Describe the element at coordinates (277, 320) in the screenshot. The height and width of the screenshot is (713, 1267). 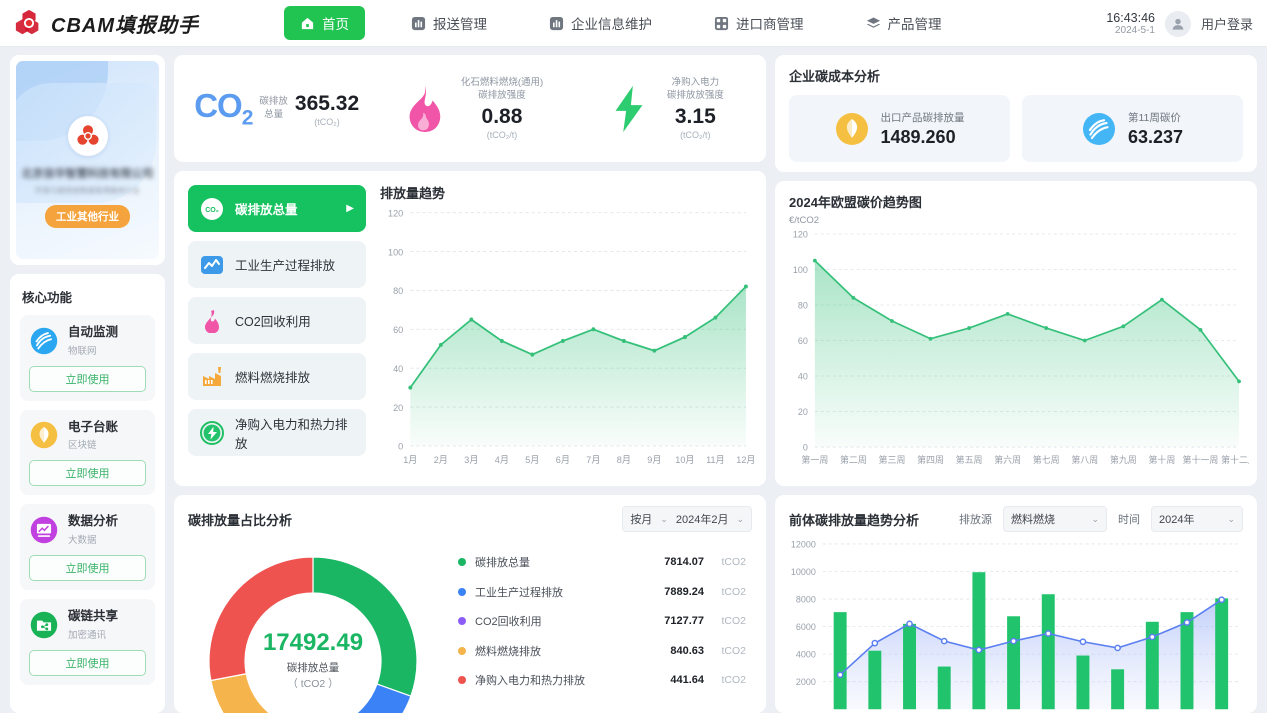
I see `source-item-co2-recycle: CO2回收利用` at that location.